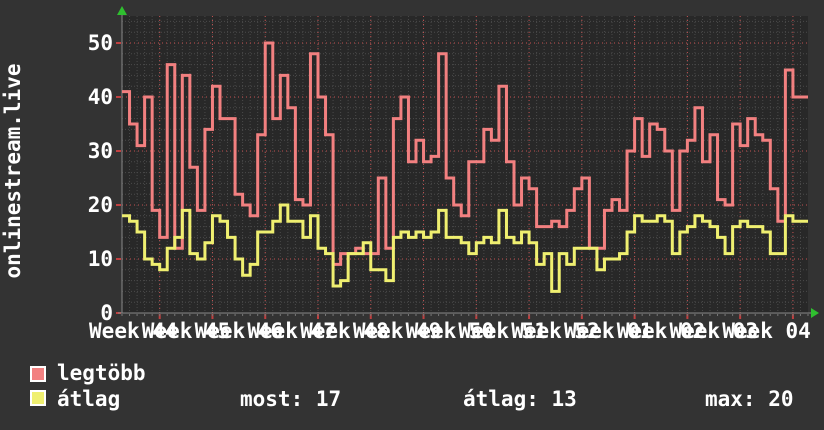  Describe the element at coordinates (555, 331) in the screenshot. I see `x-week-label: Week 52` at that location.